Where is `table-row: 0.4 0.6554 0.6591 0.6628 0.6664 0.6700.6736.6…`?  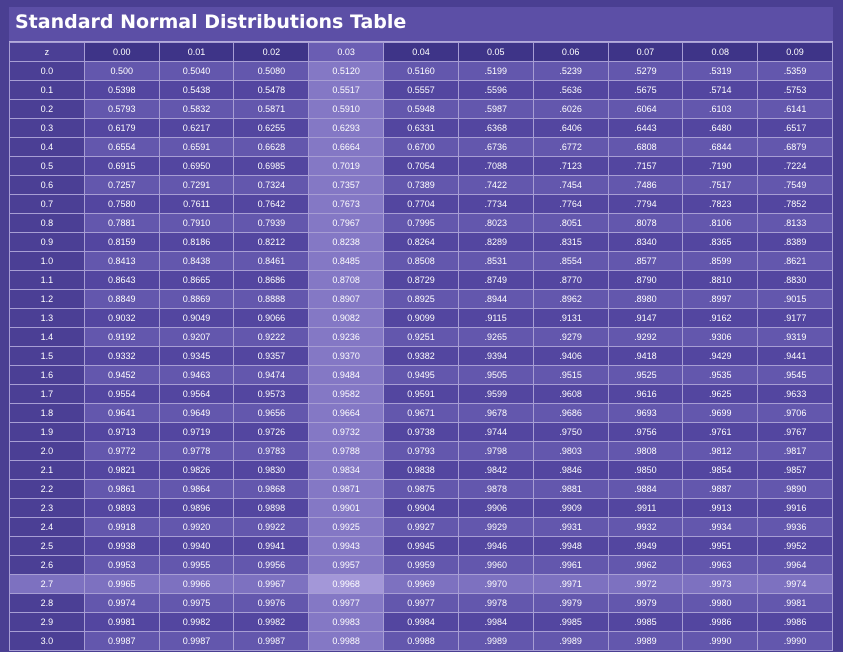 table-row: 0.4 0.6554 0.6591 0.6628 0.6664 0.6700.6736.6… is located at coordinates (421, 147).